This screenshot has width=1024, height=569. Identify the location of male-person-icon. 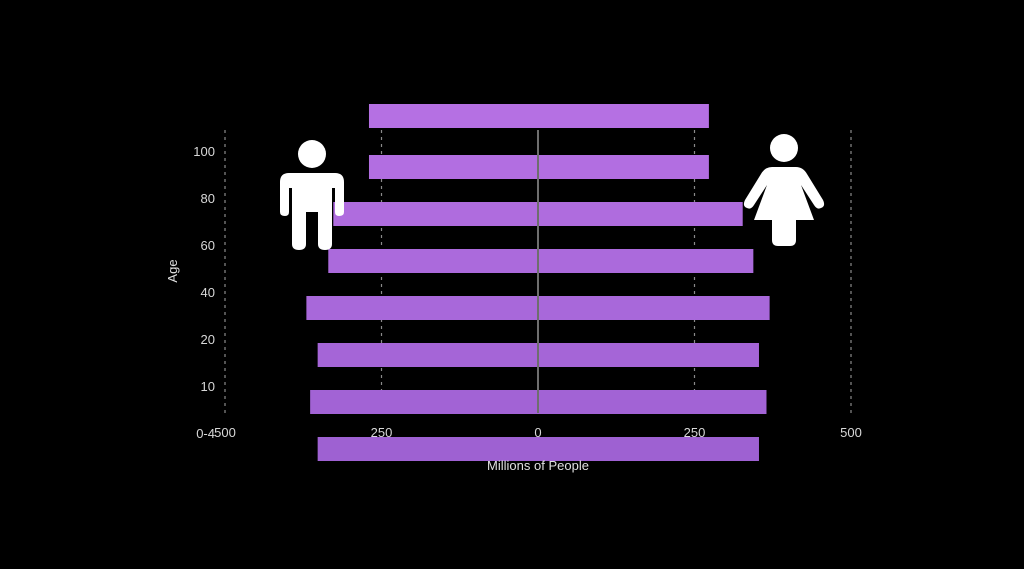
(312, 195).